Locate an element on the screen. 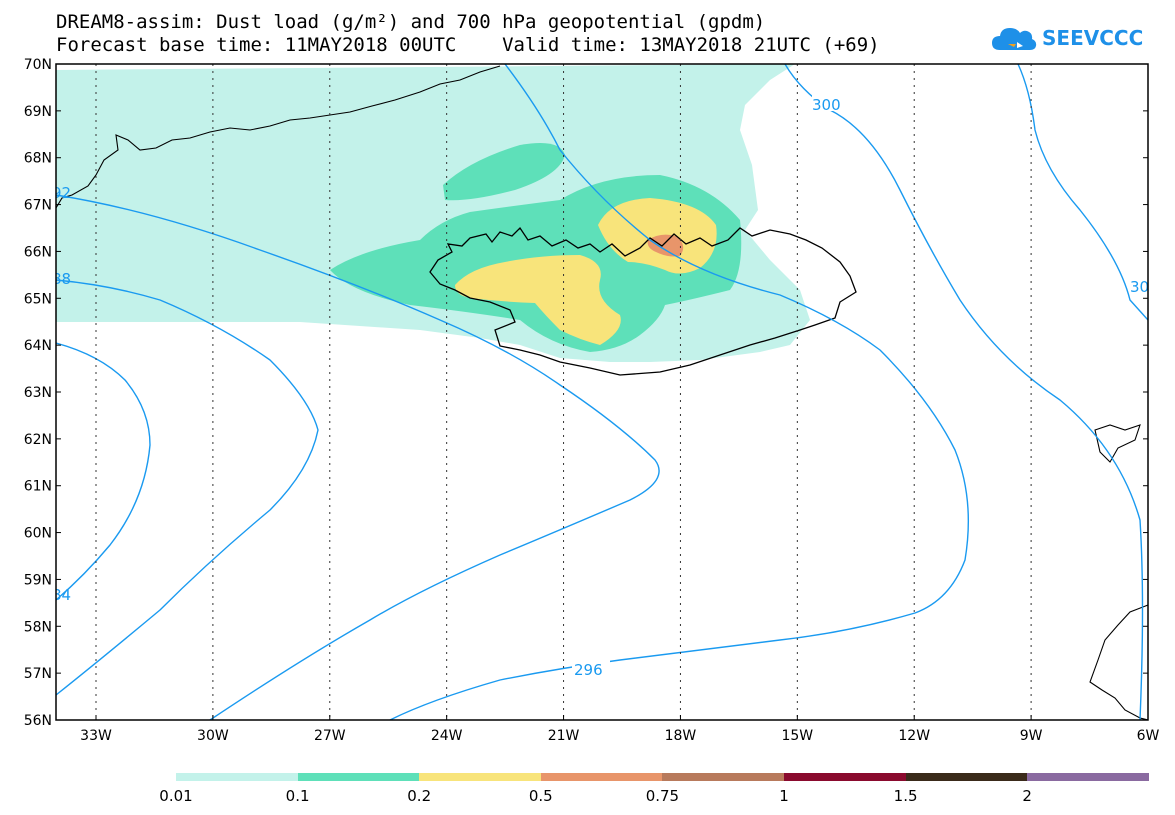 Image resolution: width=1175 pixels, height=815 pixels. contour-label-30: 30 is located at coordinates (1139, 287).